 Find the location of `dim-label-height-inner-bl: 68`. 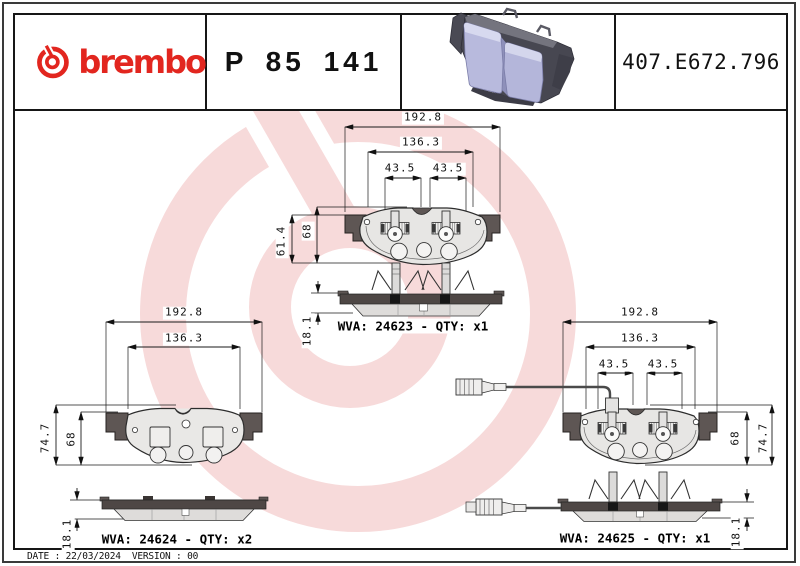

dim-label-height-inner-bl: 68 is located at coordinates (71, 439).